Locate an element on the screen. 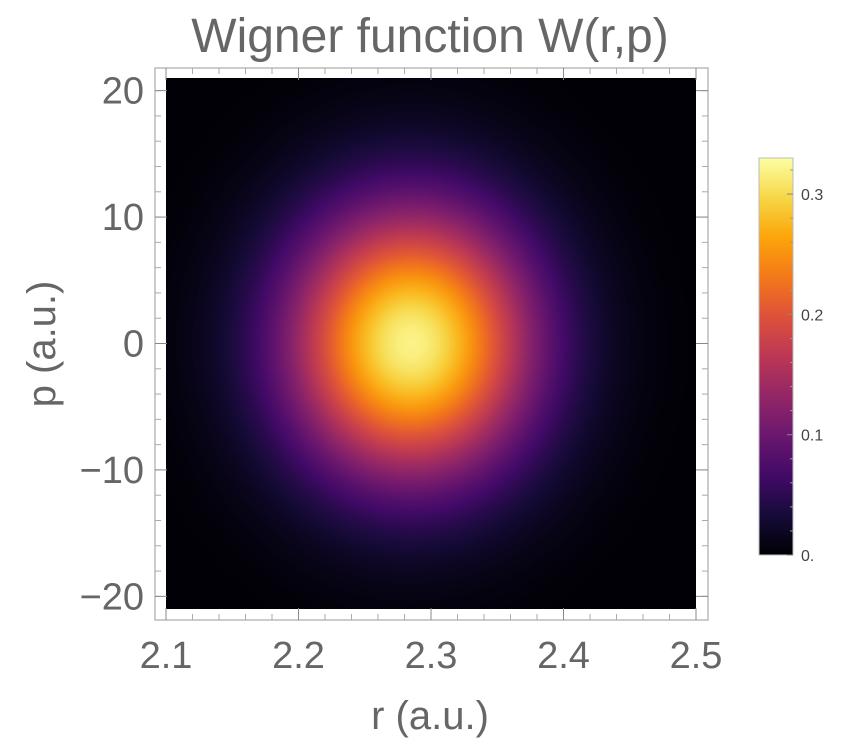 The height and width of the screenshot is (754, 866). chart-title: Wigner function W(r,p) is located at coordinates (429, 36).